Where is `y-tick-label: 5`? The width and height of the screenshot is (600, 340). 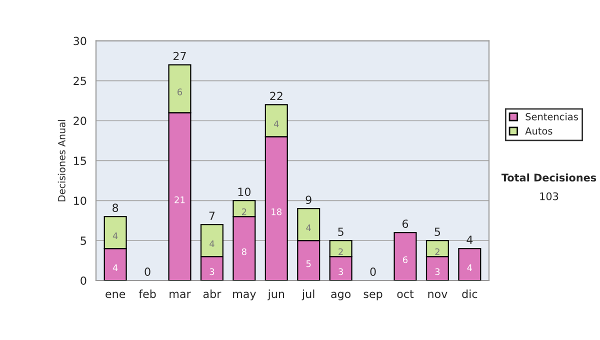
y-tick-label: 5 is located at coordinates (83, 240).